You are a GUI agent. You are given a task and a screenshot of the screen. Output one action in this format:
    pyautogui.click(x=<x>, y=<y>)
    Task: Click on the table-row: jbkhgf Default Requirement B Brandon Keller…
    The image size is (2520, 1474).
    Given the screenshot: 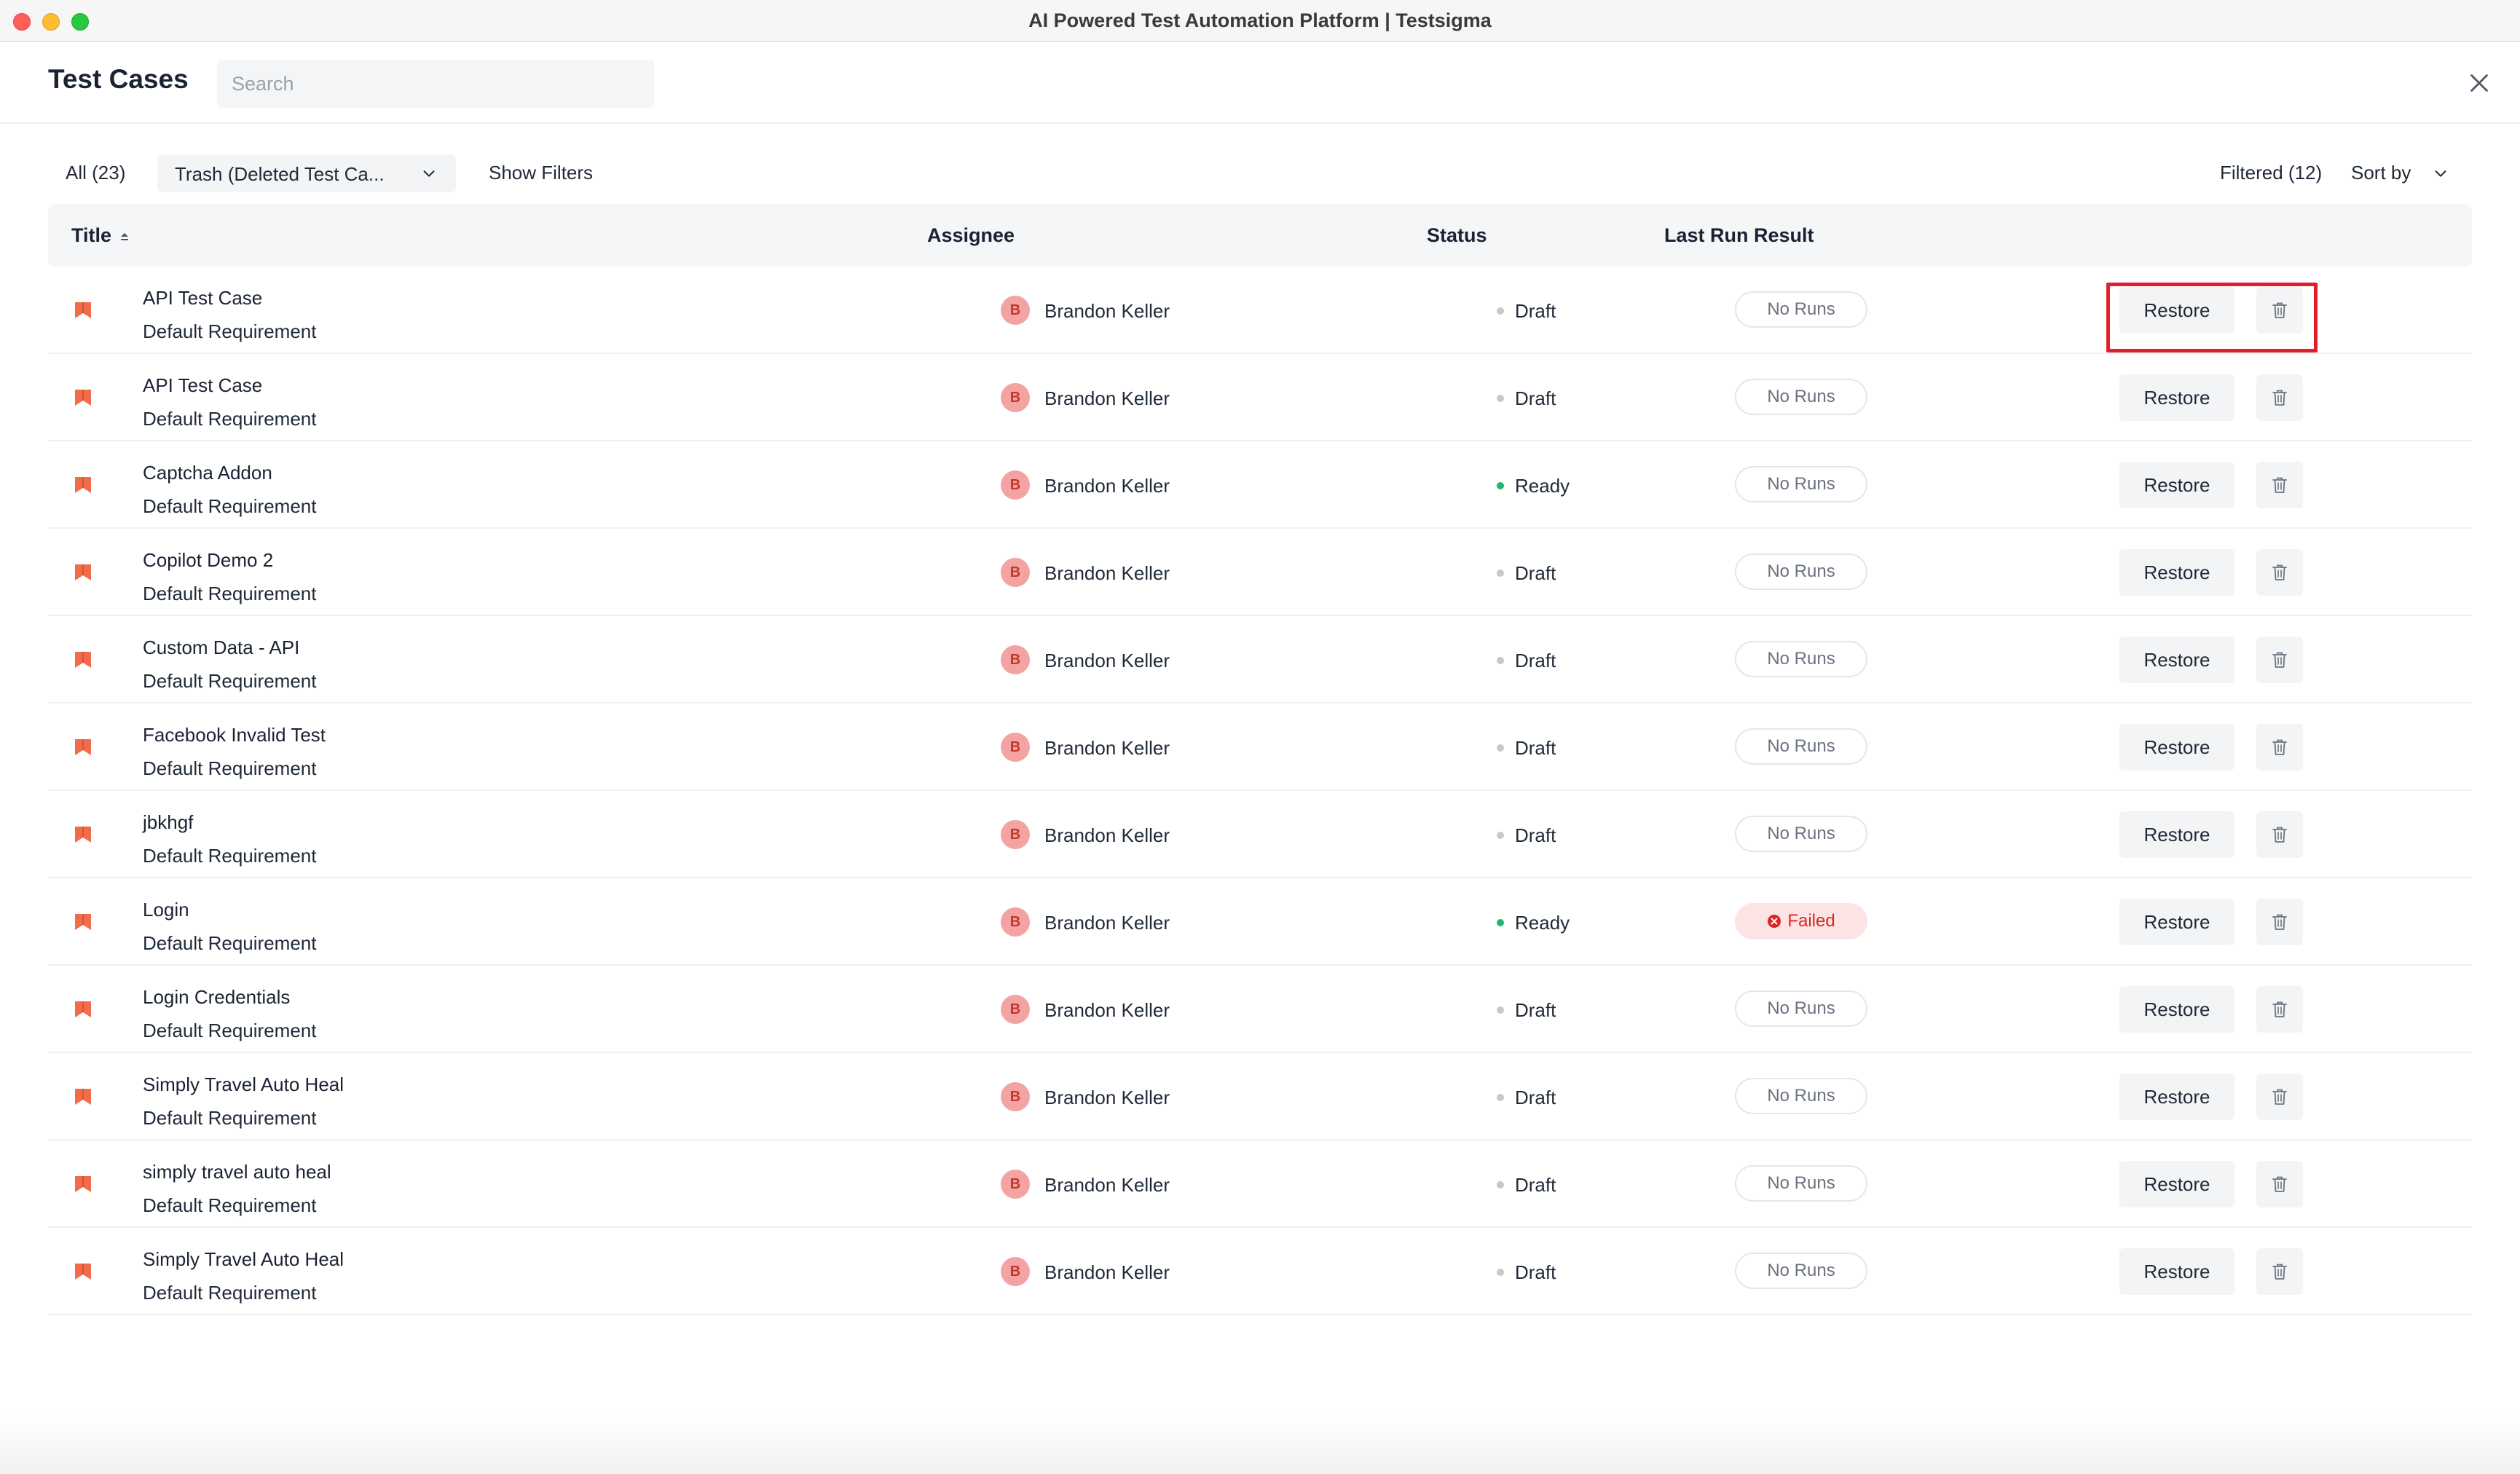 What is the action you would take?
    pyautogui.click(x=1260, y=834)
    